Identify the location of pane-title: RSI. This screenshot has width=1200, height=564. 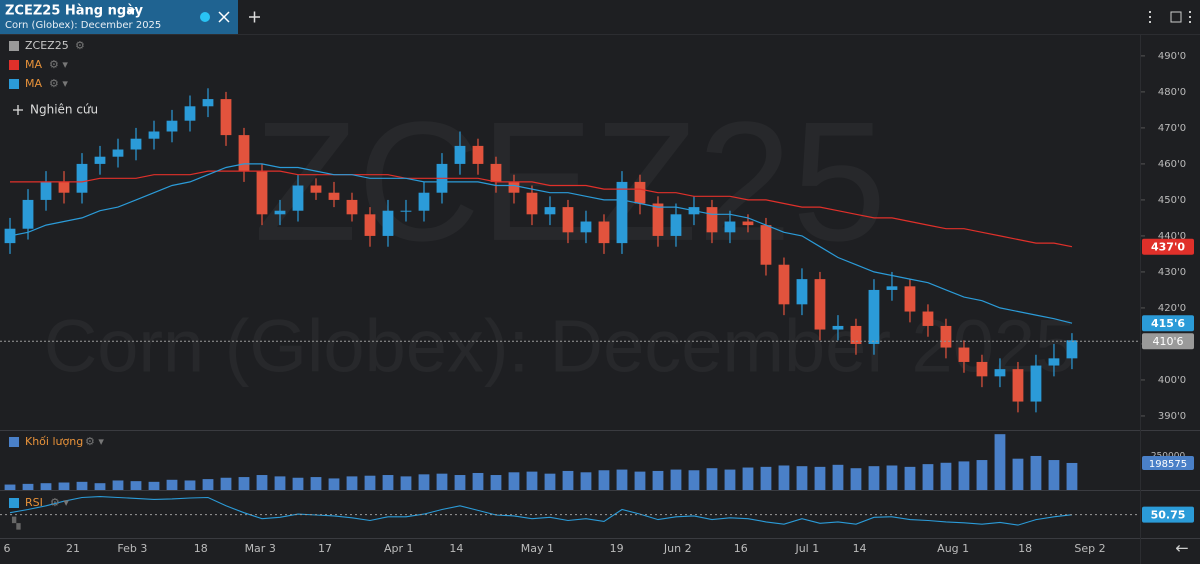
(34, 502).